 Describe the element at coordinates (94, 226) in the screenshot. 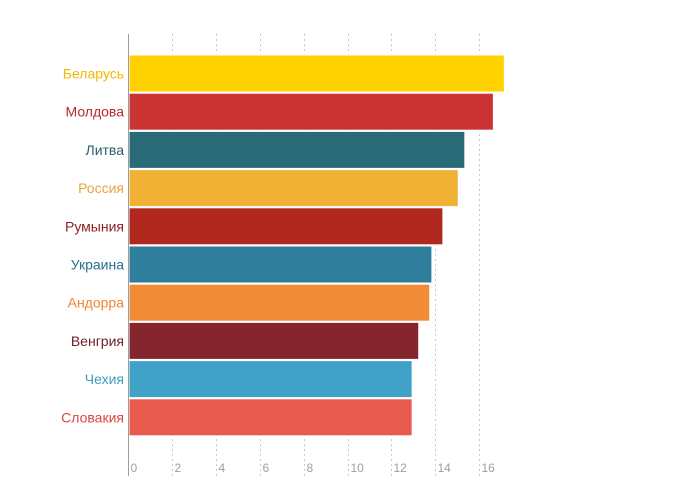

I see `category-label: Румыния` at that location.